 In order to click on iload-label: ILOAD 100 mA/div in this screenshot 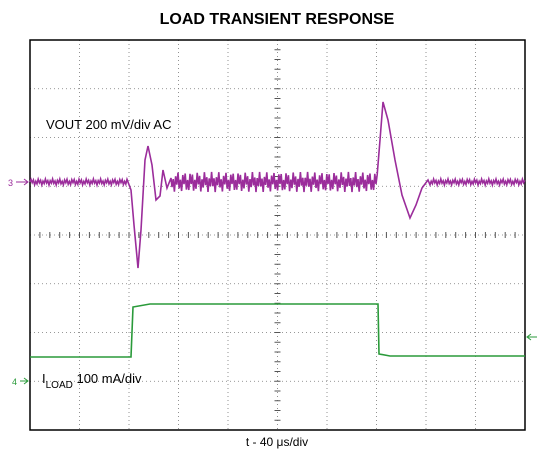, I will do `click(92, 381)`.